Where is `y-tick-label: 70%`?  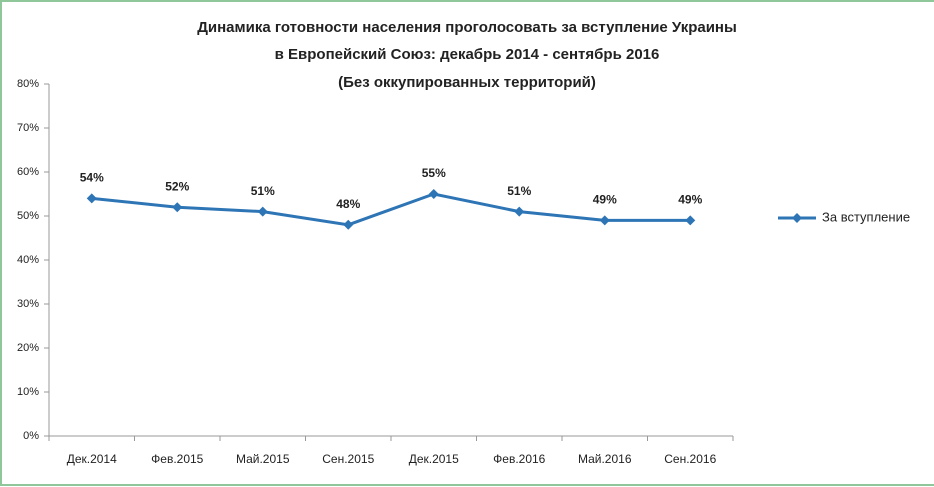
y-tick-label: 70% is located at coordinates (28, 128).